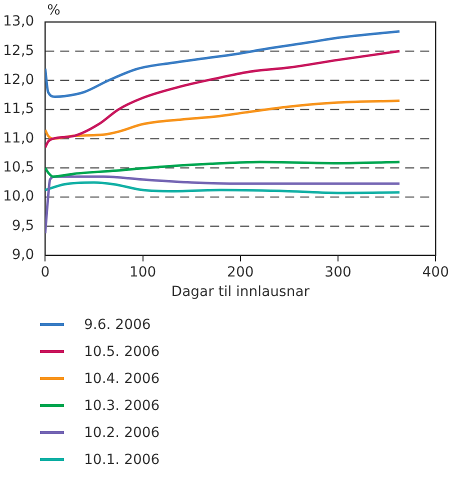 Image resolution: width=452 pixels, height=481 pixels. What do you see at coordinates (240, 292) in the screenshot?
I see `x-axis-title: Dagar til innlausnar` at bounding box center [240, 292].